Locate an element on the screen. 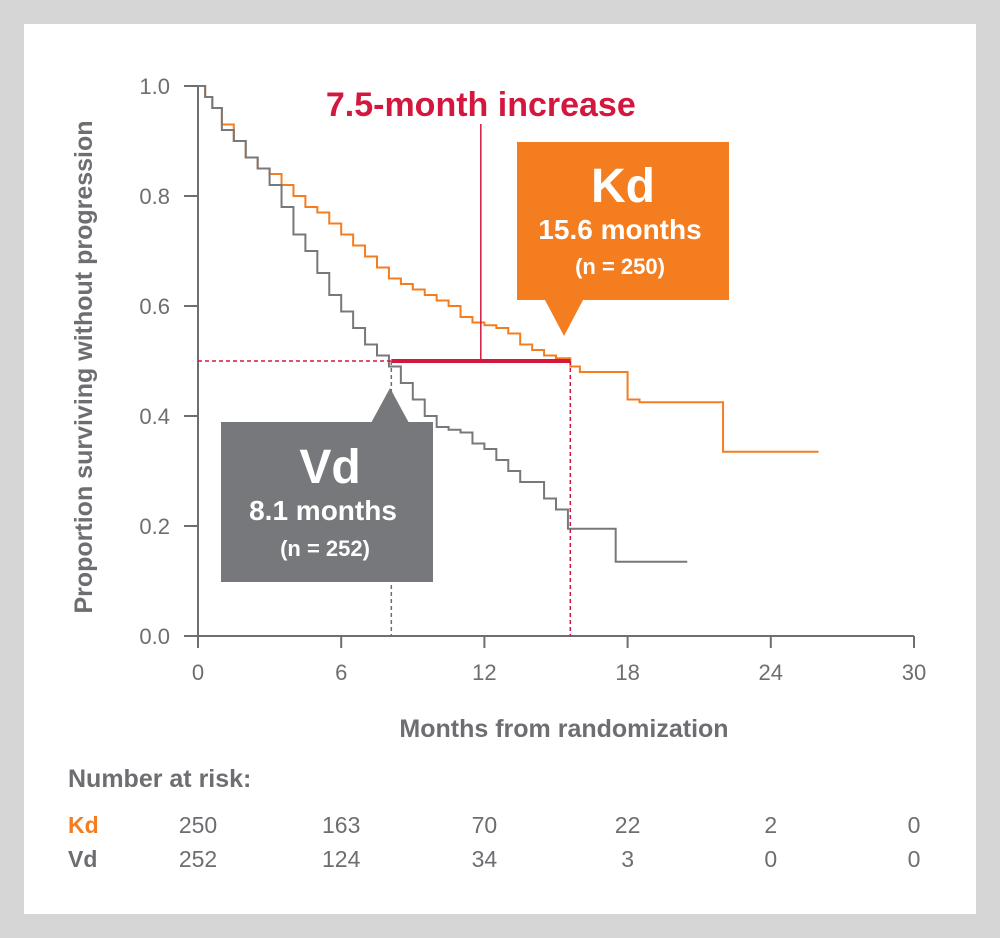 The height and width of the screenshot is (938, 1000). vd-callout-median: 8.1 months is located at coordinates (323, 510).